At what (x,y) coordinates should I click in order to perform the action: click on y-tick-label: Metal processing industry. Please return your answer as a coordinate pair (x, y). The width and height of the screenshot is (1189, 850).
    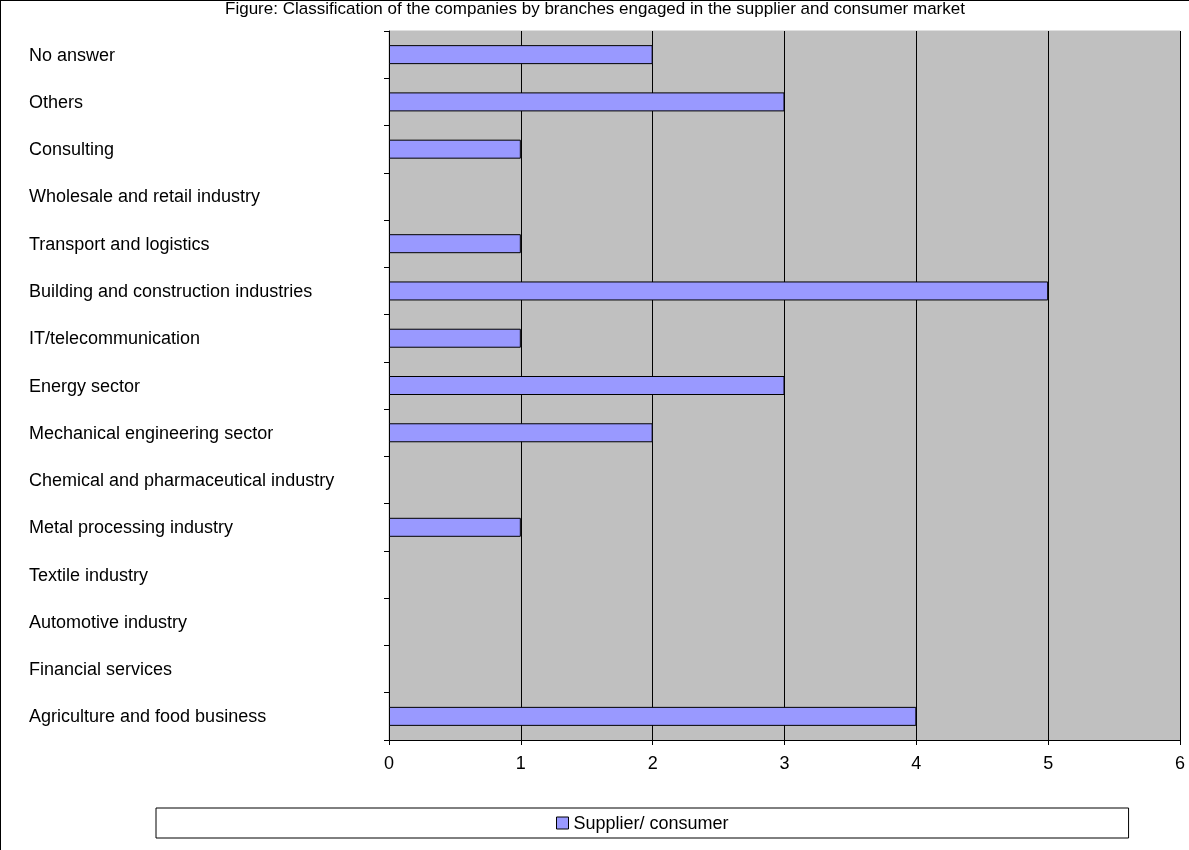
    Looking at the image, I should click on (131, 527).